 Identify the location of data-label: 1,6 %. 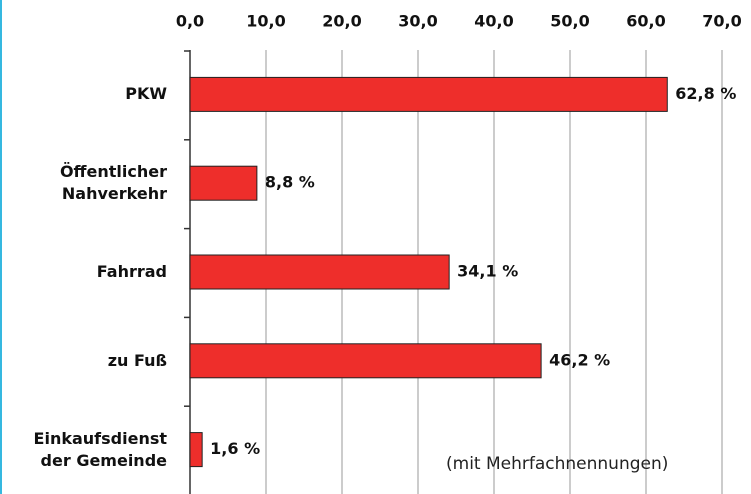
(235, 448).